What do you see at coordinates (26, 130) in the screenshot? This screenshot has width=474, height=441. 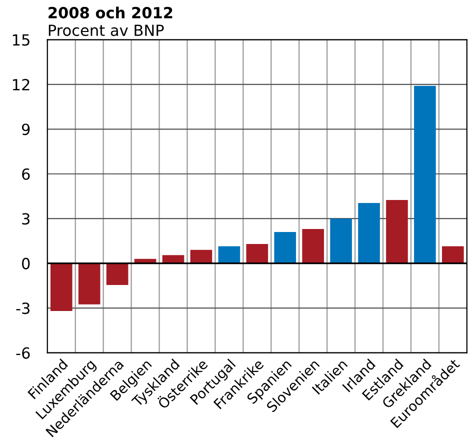 I see `y-tick-label: 9` at bounding box center [26, 130].